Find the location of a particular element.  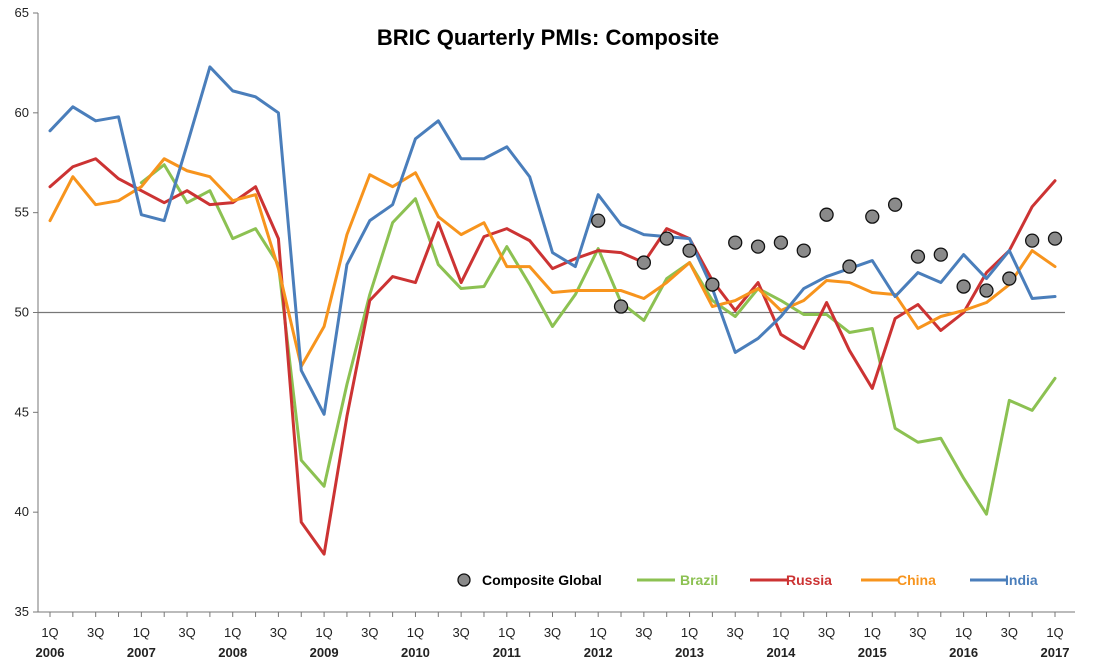

chart-title: BRIC Quarterly PMIs: Composite is located at coordinates (548, 37).